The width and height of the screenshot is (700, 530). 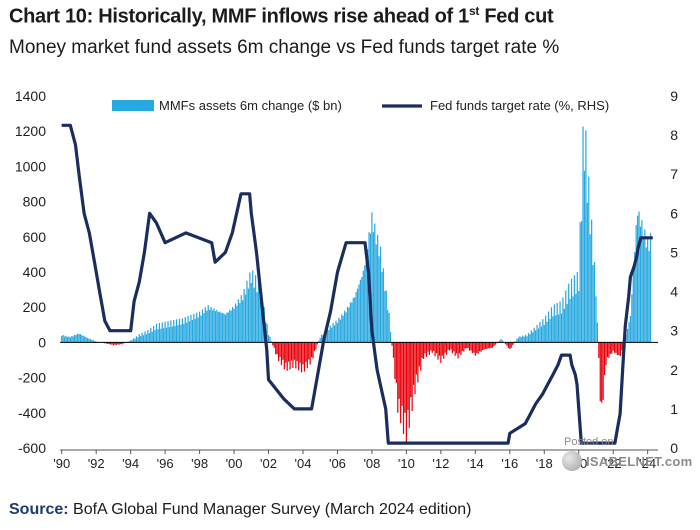 I want to click on x-tick-label: '06, so click(x=337, y=463).